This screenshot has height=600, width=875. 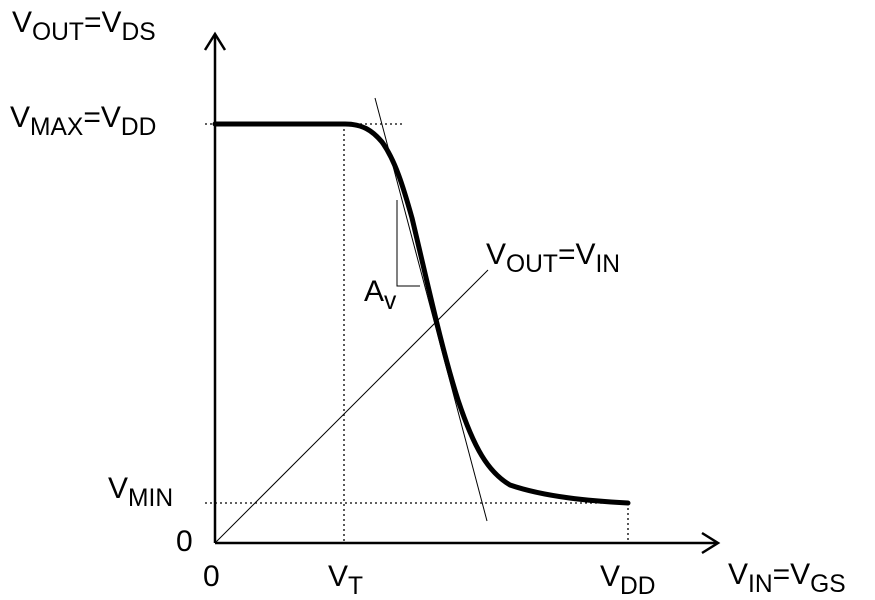 I want to click on x-axis-label: VIN=VGS, so click(x=787, y=578).